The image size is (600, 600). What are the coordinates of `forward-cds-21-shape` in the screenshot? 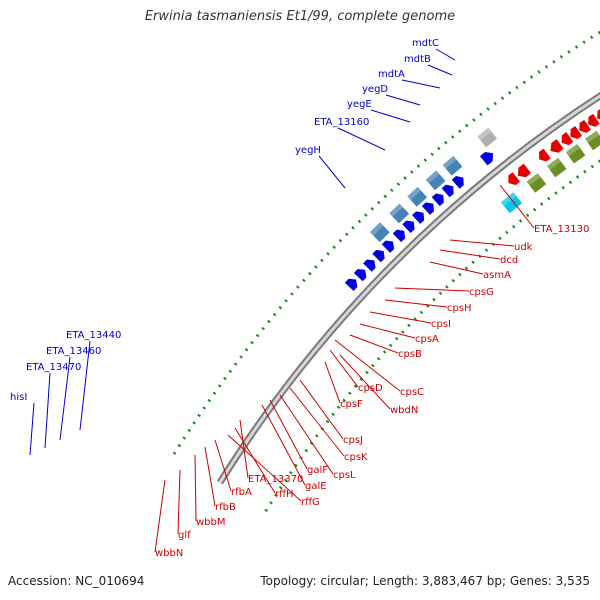 It's located at (378, 256).